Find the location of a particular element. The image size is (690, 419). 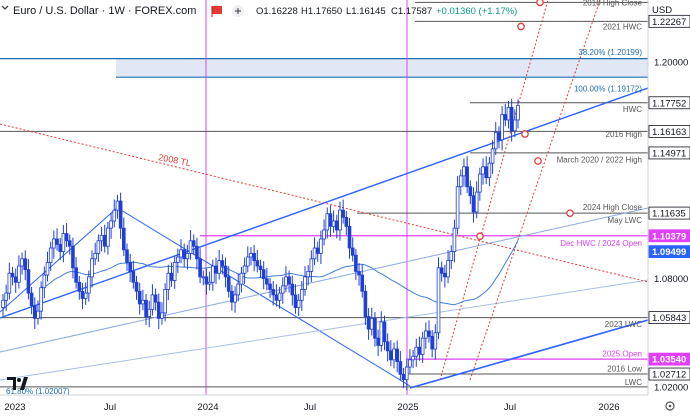

level-label: 2023 LWC is located at coordinates (623, 324).